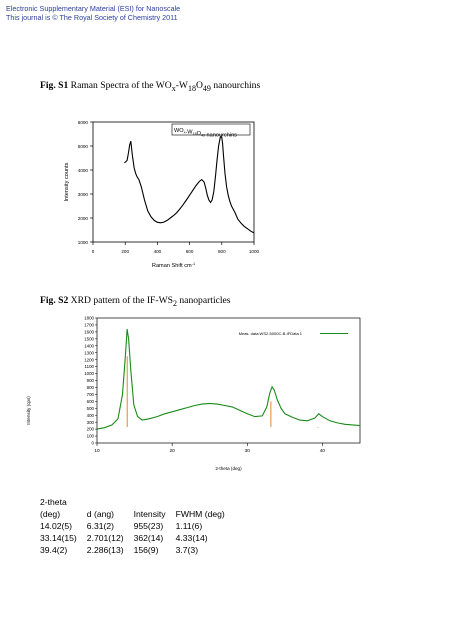 This screenshot has height=640, width=452. I want to click on legend-label: Meas. data:WS2-5000C-B-IFData 1, so click(271, 333).